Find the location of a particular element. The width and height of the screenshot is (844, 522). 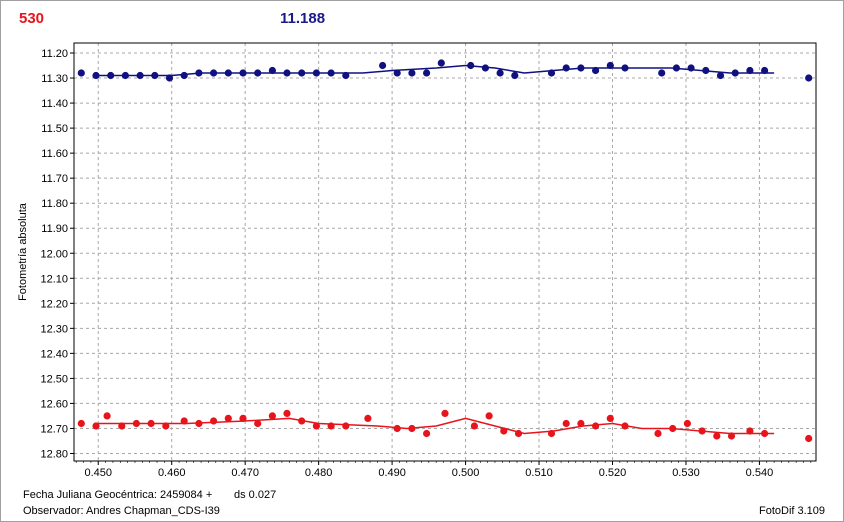

header-left-value: 530 is located at coordinates (32, 18).